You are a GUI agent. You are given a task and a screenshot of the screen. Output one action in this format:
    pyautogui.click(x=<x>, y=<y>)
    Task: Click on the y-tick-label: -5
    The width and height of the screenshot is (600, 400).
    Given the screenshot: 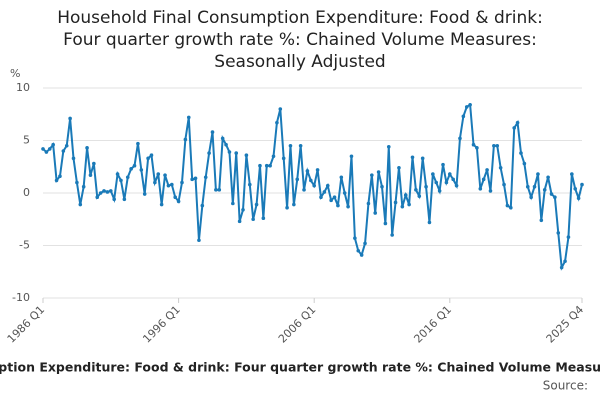 What is the action you would take?
    pyautogui.click(x=24, y=245)
    